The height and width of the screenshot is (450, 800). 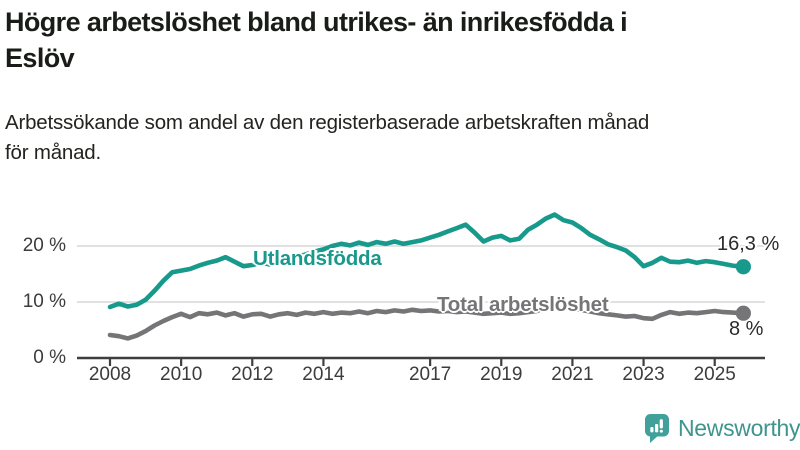 What do you see at coordinates (252, 374) in the screenshot?
I see `x-axis-label-2012: 2012` at bounding box center [252, 374].